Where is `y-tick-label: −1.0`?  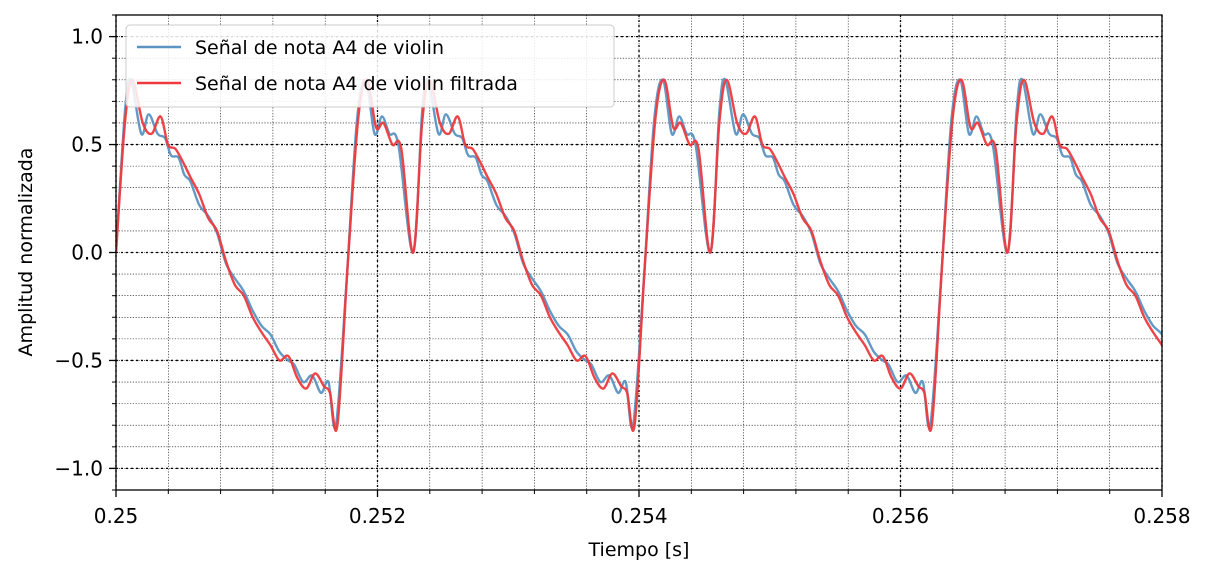 y-tick-label: −1.0 is located at coordinates (78, 468).